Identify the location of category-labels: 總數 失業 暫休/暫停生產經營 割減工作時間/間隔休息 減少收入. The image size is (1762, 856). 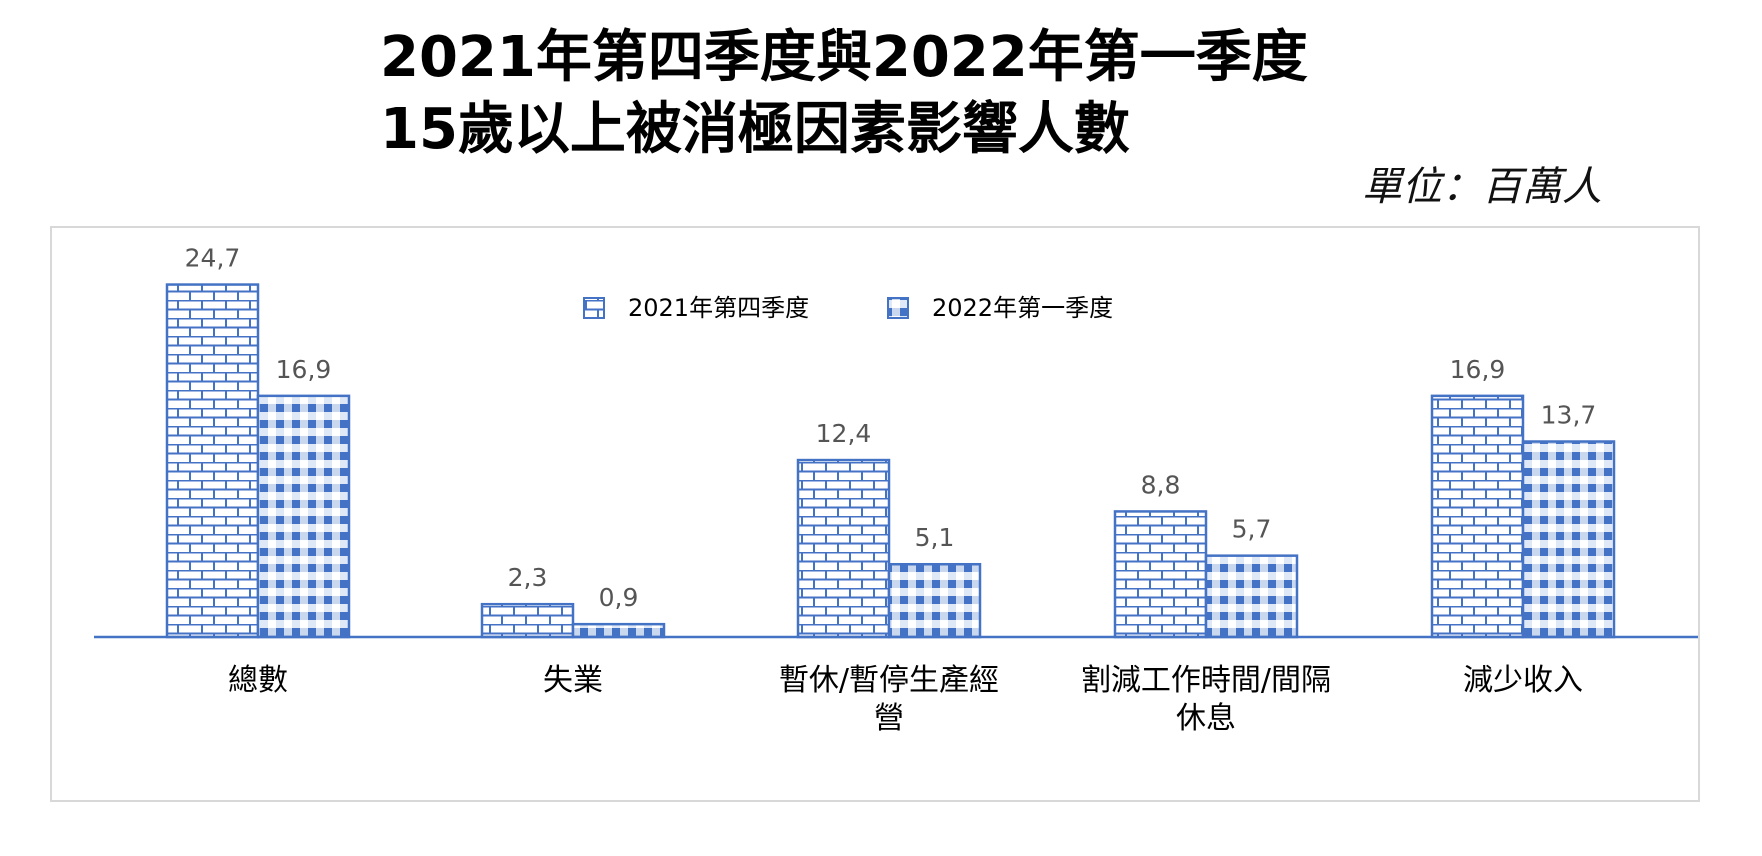
(905, 699).